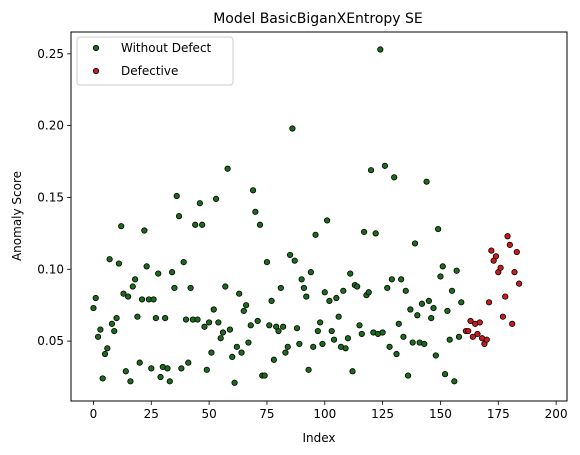 This screenshot has height=455, width=580. I want to click on legend: Without Defect Defective, so click(155, 61).